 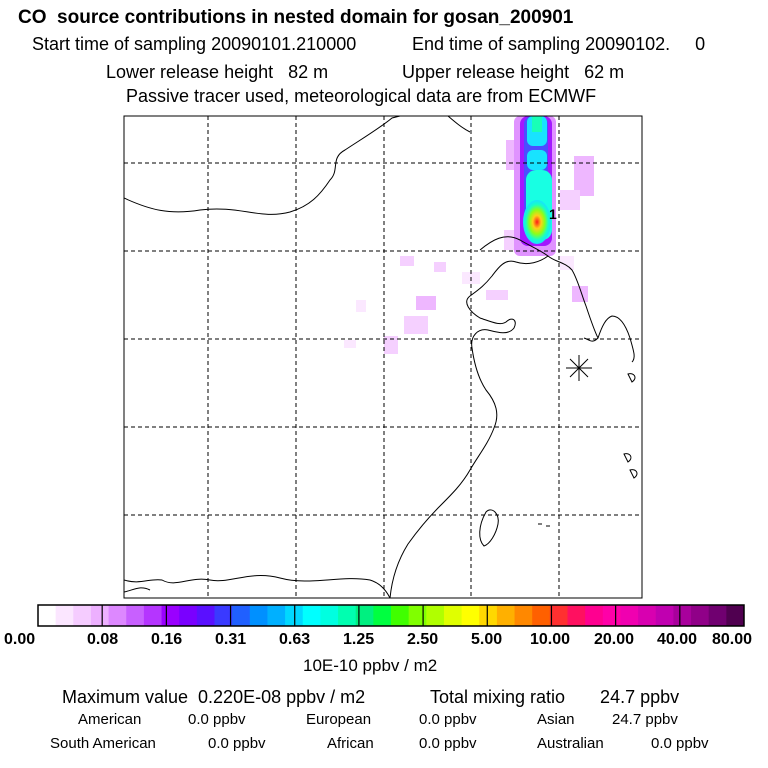 What do you see at coordinates (214, 697) in the screenshot?
I see `maximum-value-text: Maximum value 0.220E-08 ppbv / m2` at bounding box center [214, 697].